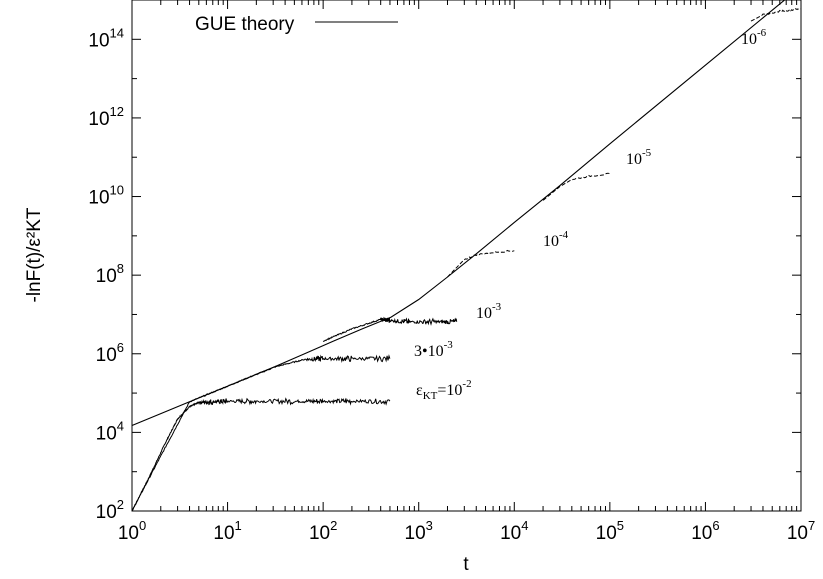  Describe the element at coordinates (110, 510) in the screenshot. I see `y-tick-label: 10²` at that location.